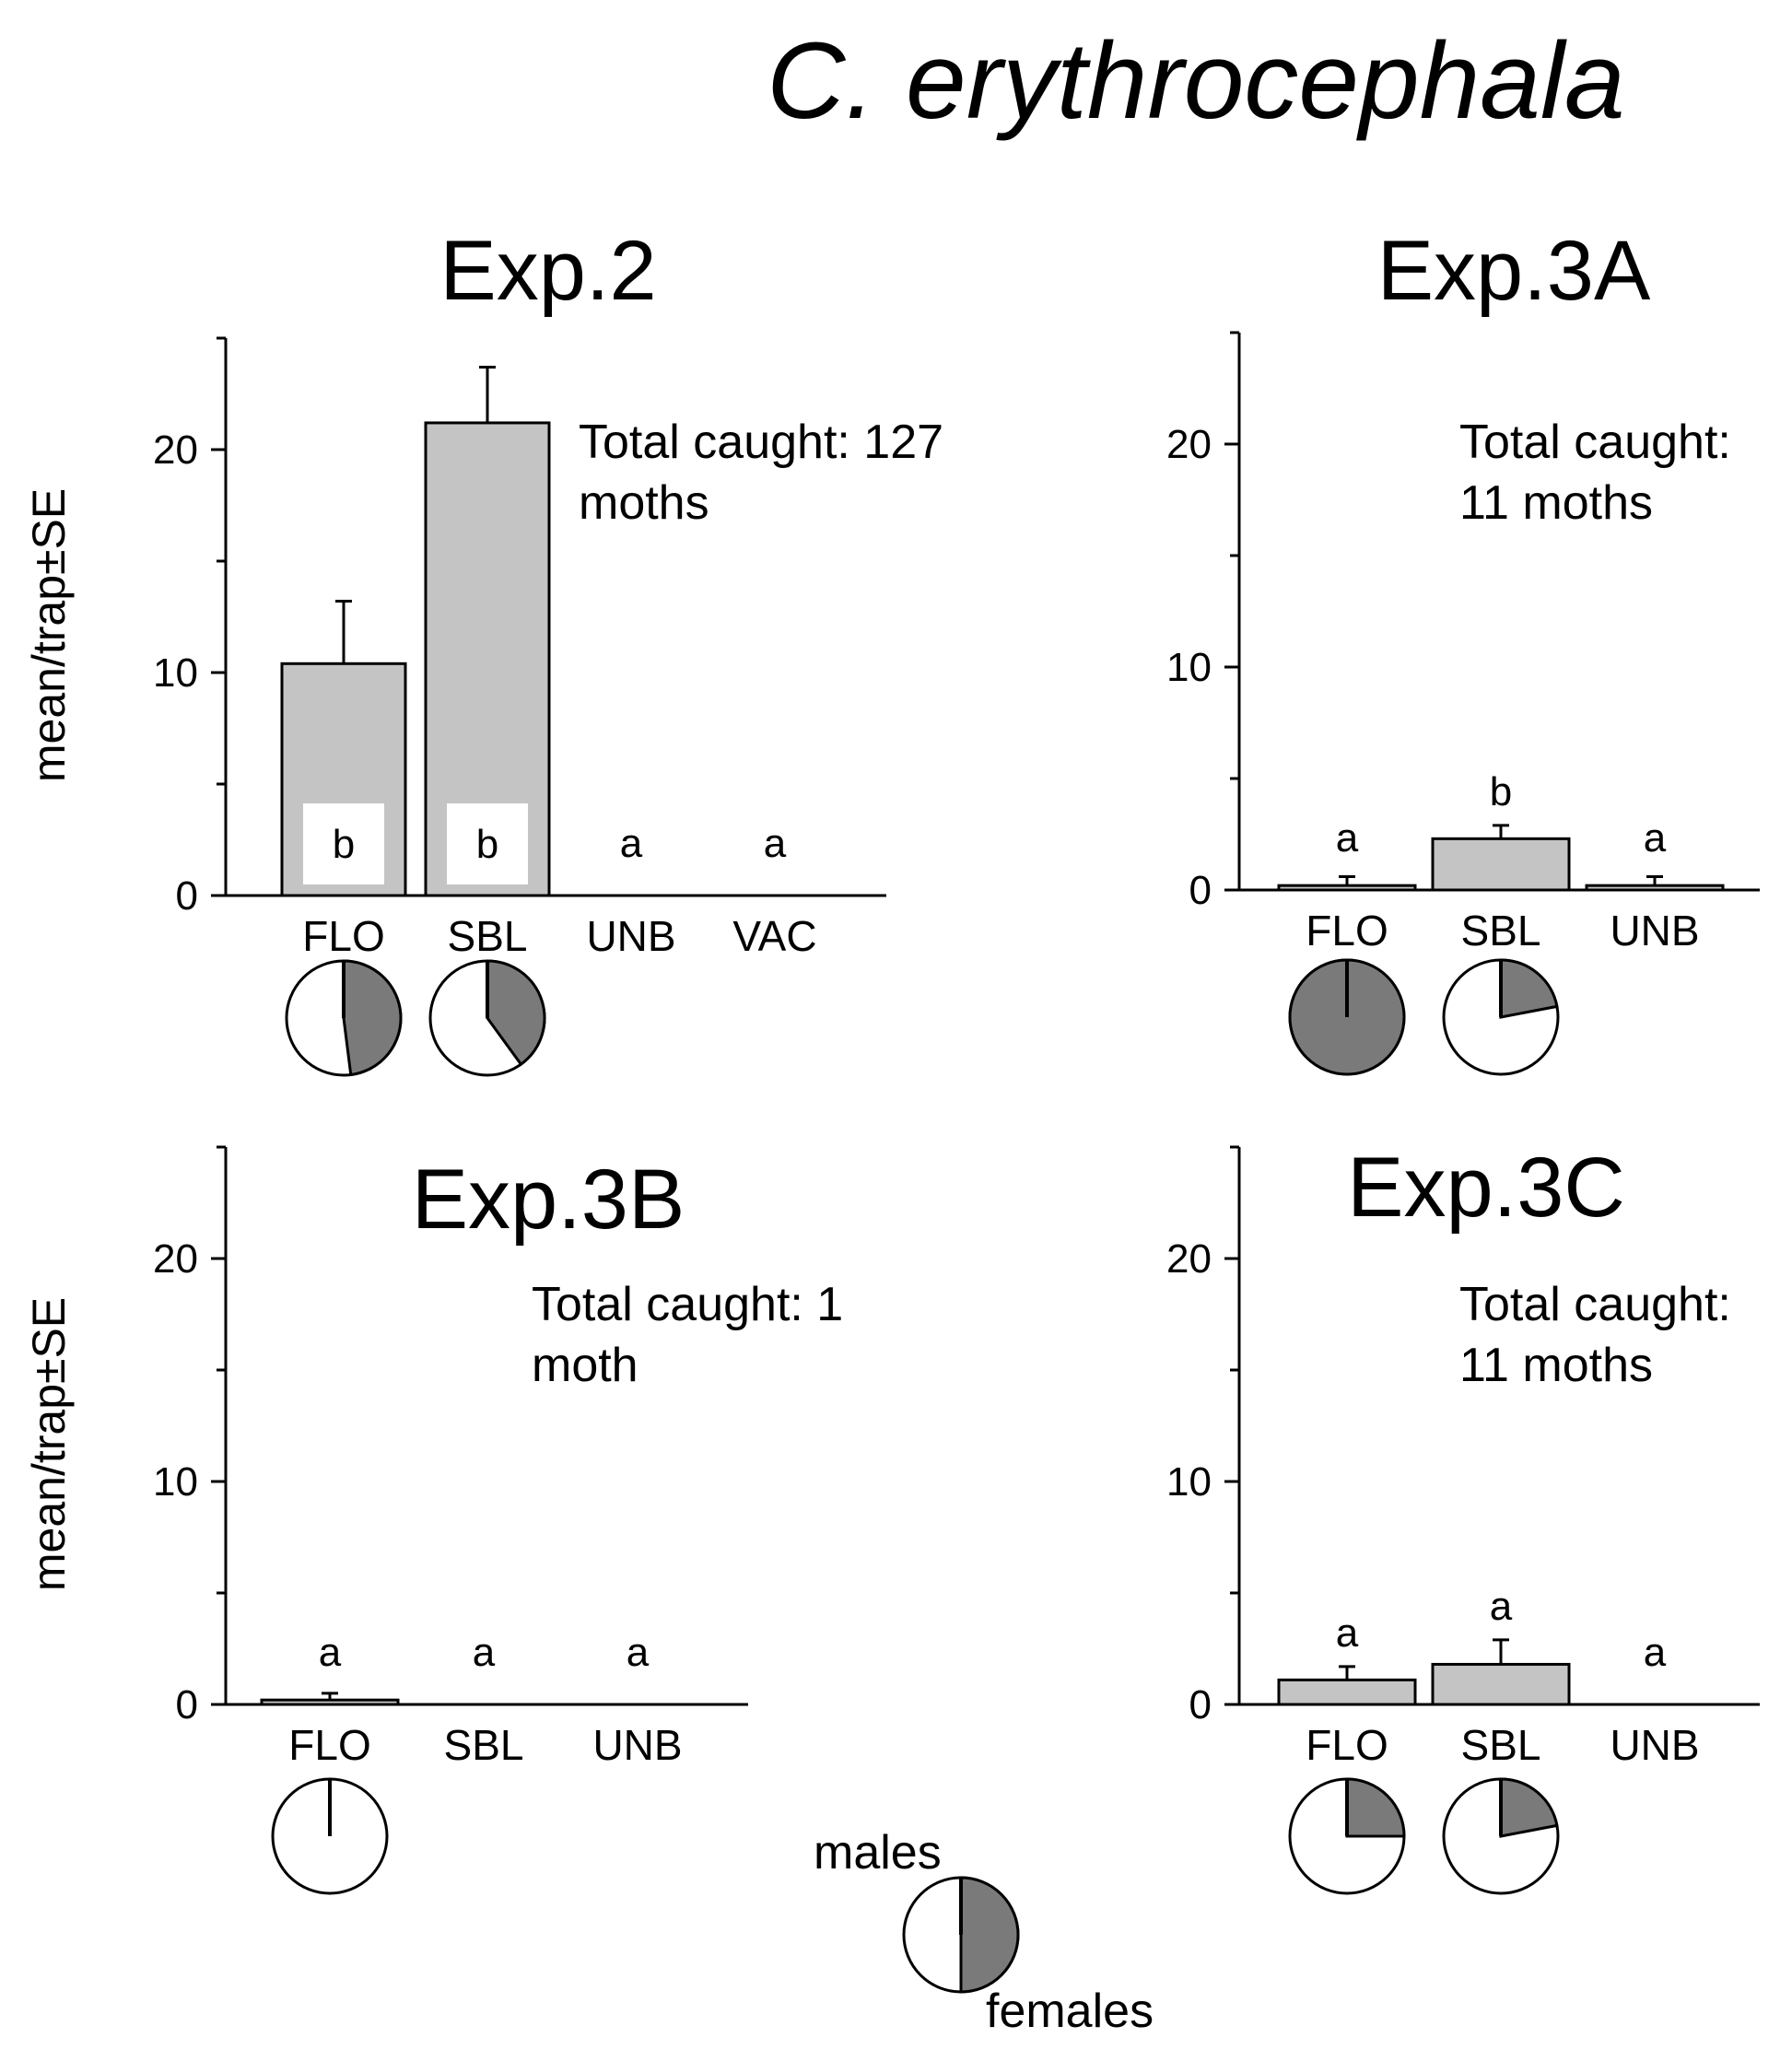  Describe the element at coordinates (585, 1366) in the screenshot. I see `total-caught-note: moth` at that location.